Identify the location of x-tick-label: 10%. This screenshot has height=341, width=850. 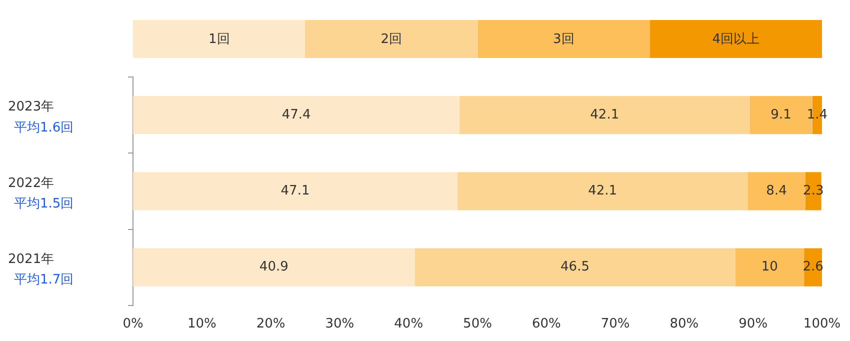
(201, 324).